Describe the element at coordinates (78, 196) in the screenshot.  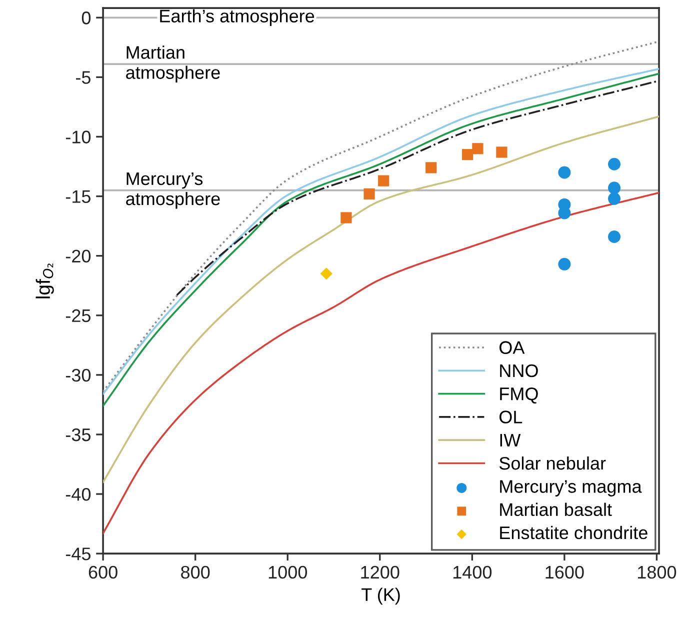
I see `y-tick-label: -15` at that location.